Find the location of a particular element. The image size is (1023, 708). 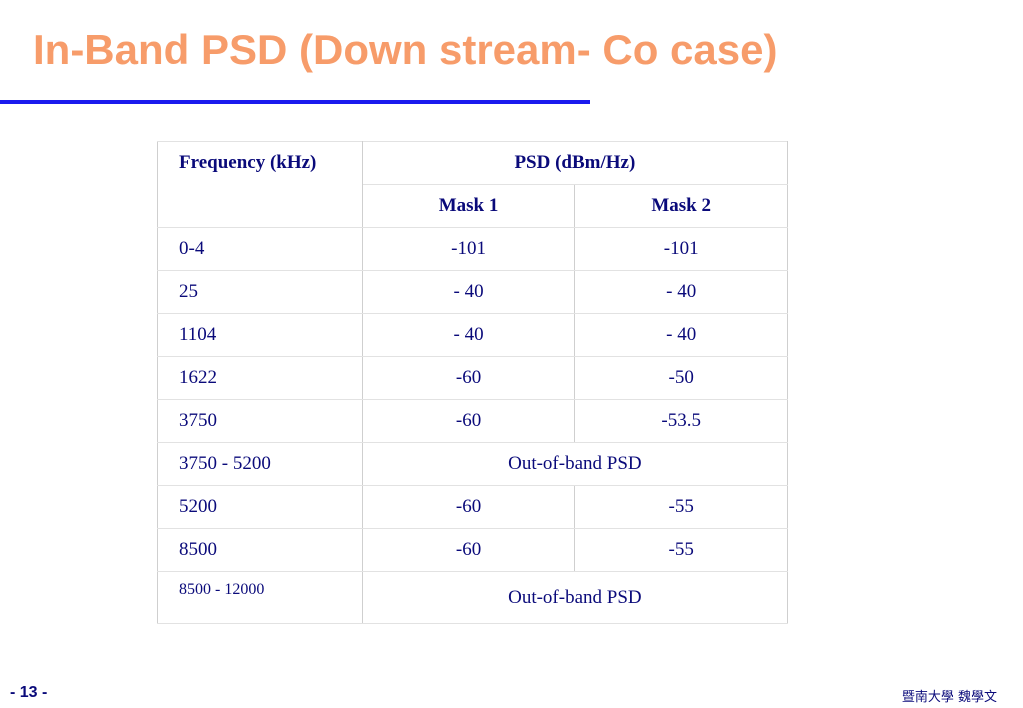

frequency-cell: 1622 is located at coordinates (260, 378).